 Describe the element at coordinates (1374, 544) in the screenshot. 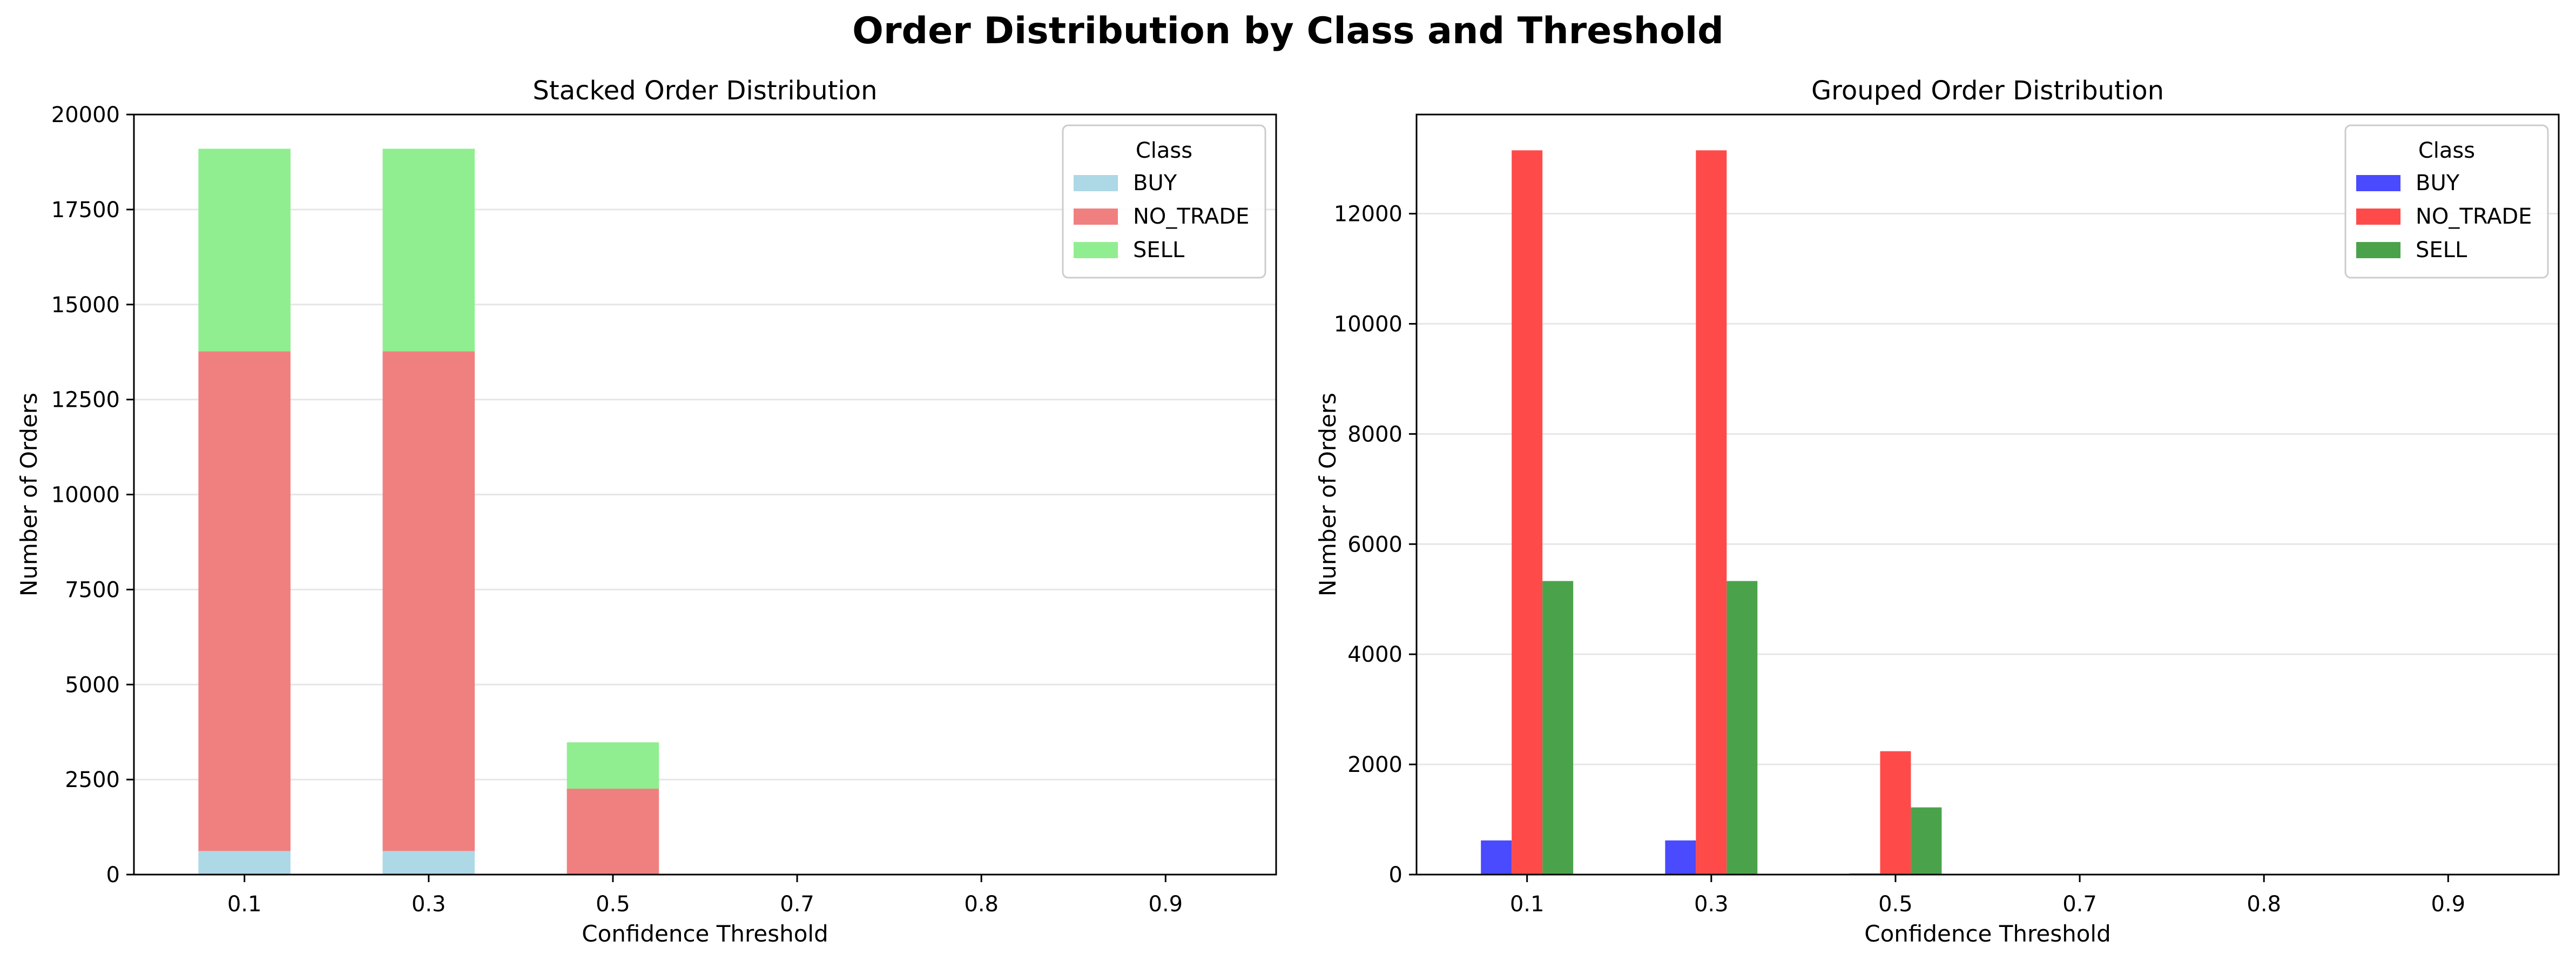

I see `y-tick-label: 6000` at that location.